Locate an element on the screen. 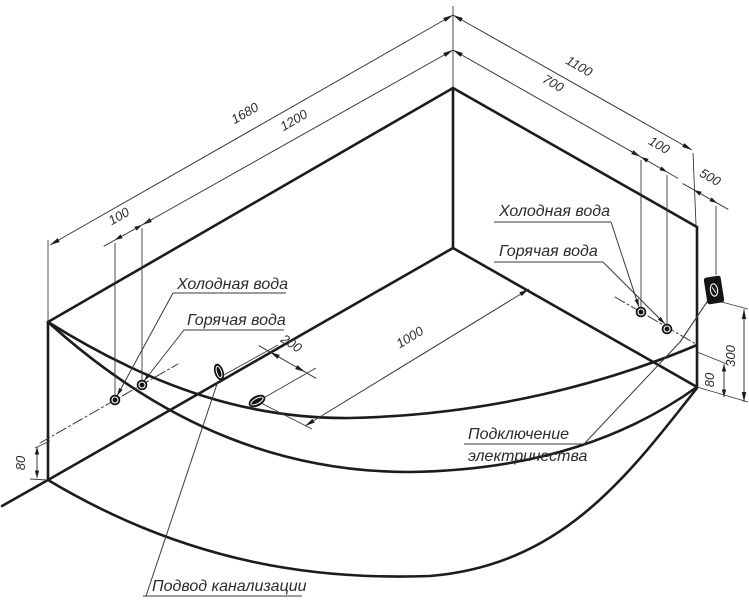  dim-100-left-arrow-start is located at coordinates (119, 237).